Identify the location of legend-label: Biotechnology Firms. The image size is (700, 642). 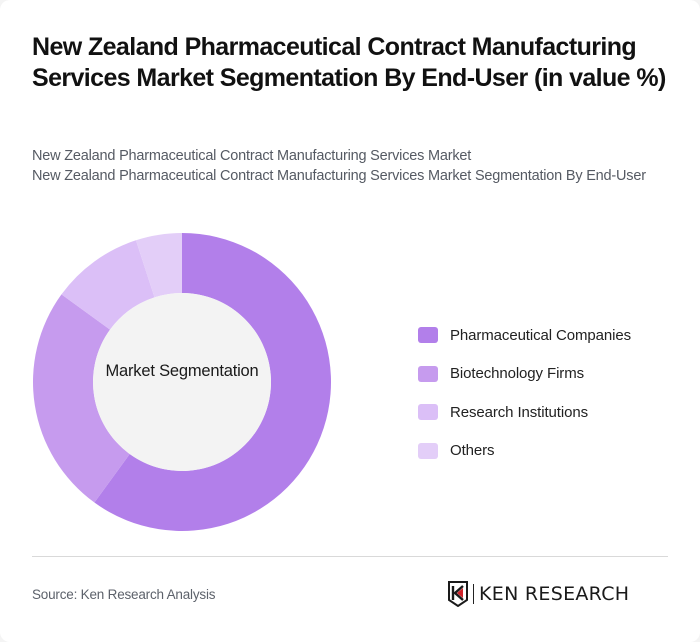
(517, 374).